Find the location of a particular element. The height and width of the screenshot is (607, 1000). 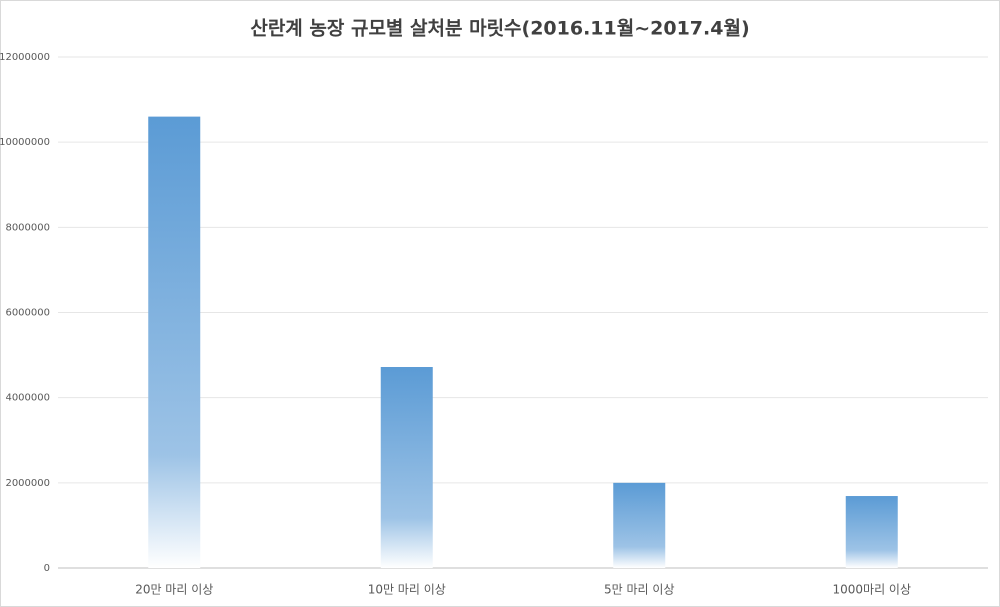

chart-title: 산란계 농장 규모별 살처분 마릿수(2016.11월~2017.4월) is located at coordinates (499, 29).